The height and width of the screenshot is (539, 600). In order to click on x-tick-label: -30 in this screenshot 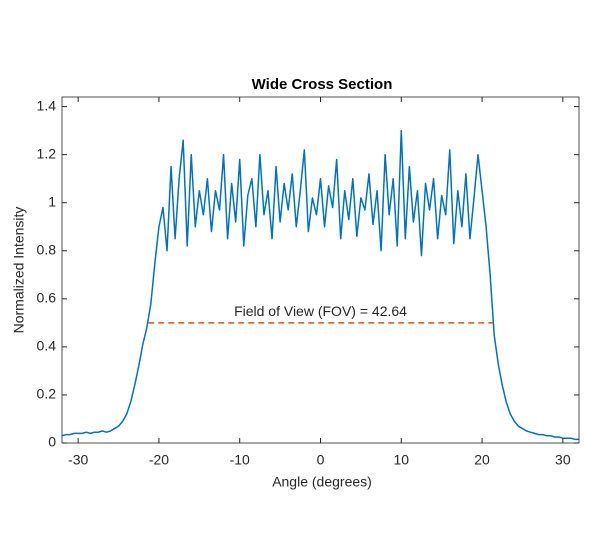, I will do `click(78, 460)`.